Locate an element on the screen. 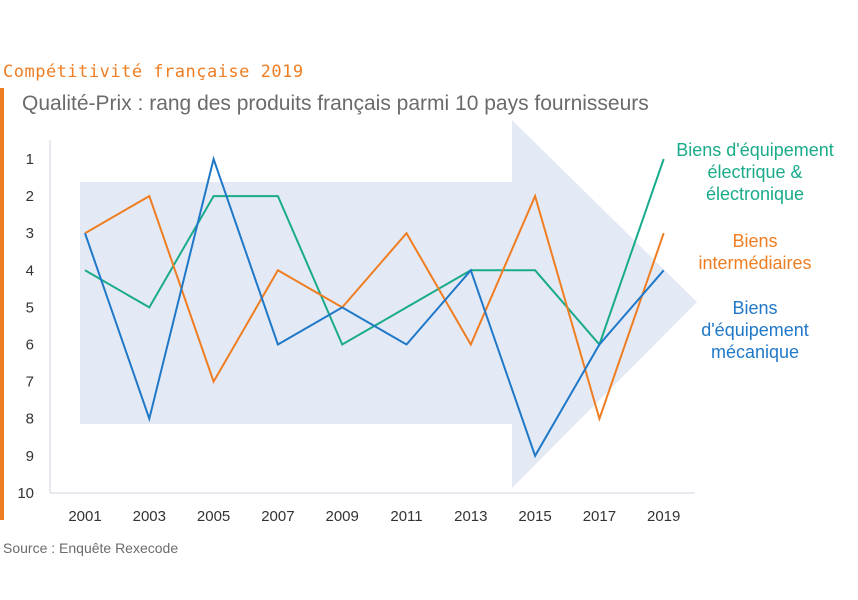  x-tick-labels: 2001 2003 2005 2007 2009 2011 2013 2015 2017 2019 is located at coordinates (374, 516).